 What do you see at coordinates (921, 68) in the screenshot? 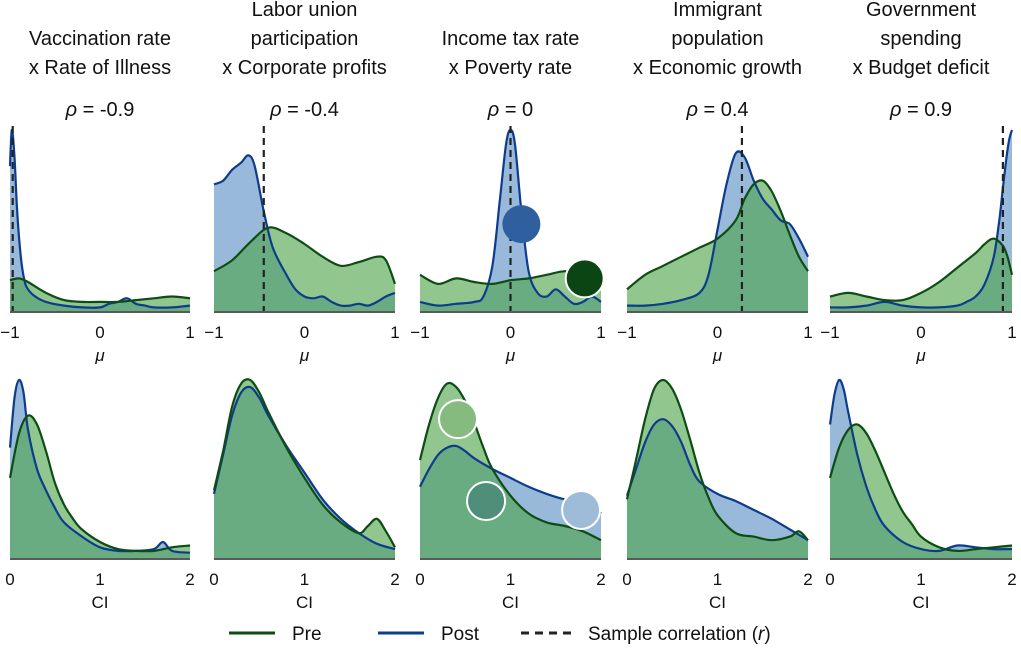
I see `panel-title-line: x Budget deficit` at bounding box center [921, 68].